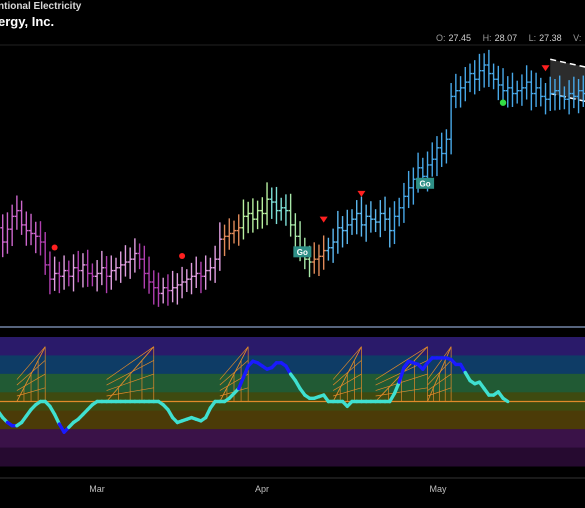  What do you see at coordinates (550, 38) in the screenshot?
I see `low-value: 27.38` at bounding box center [550, 38].